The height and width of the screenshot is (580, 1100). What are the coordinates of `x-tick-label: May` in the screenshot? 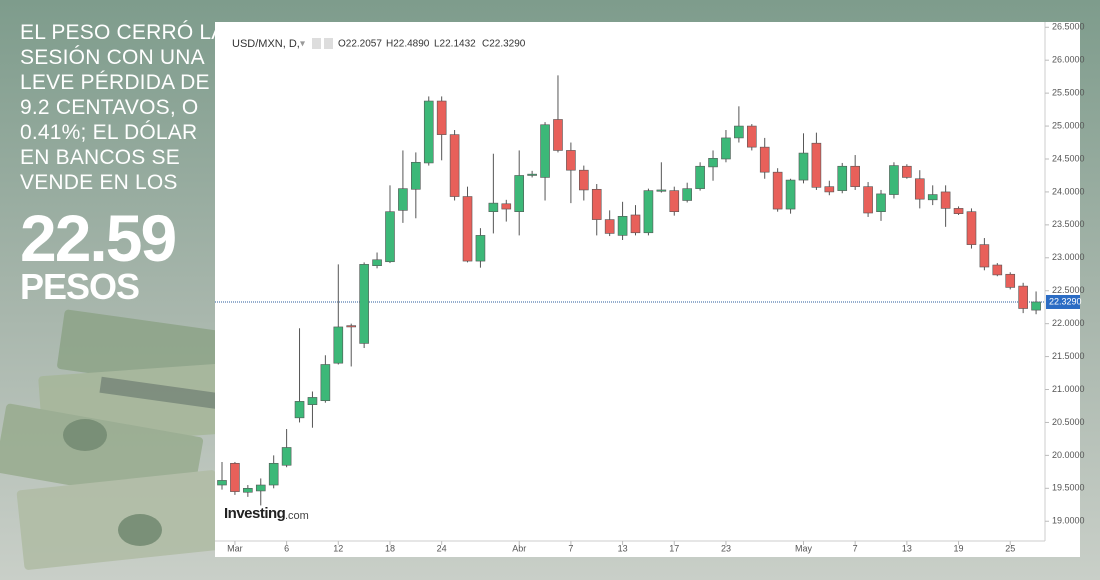 It's located at (804, 548).